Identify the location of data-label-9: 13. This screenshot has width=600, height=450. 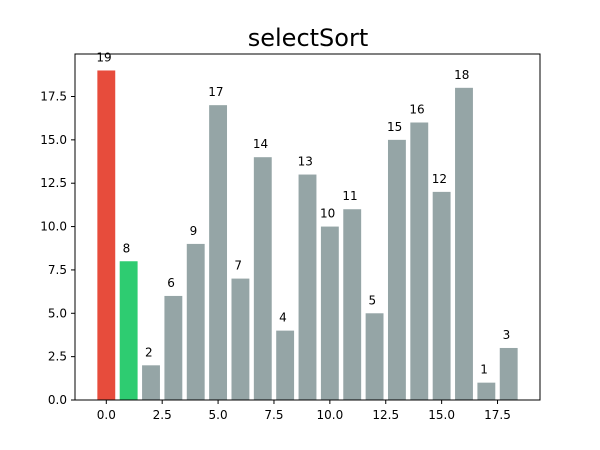
(305, 162).